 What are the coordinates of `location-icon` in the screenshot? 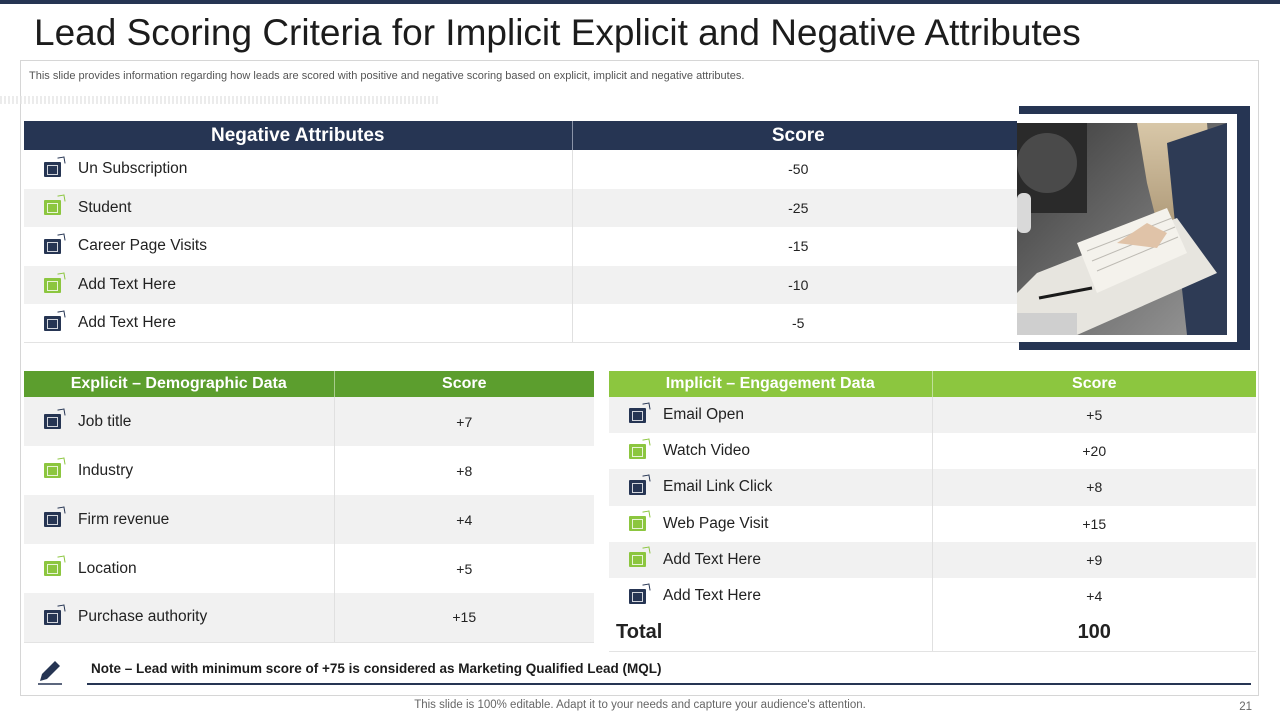 It's located at (52, 568).